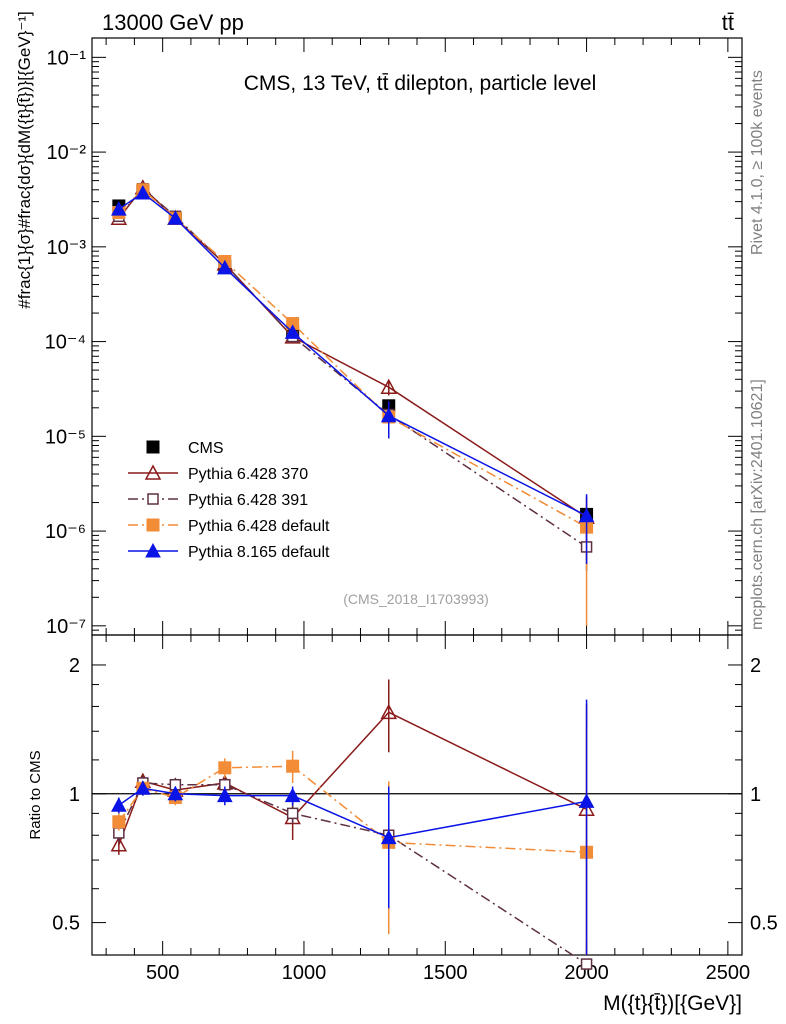 Image resolution: width=786 pixels, height=1024 pixels. I want to click on x-tick-label: 2500, so click(728, 973).